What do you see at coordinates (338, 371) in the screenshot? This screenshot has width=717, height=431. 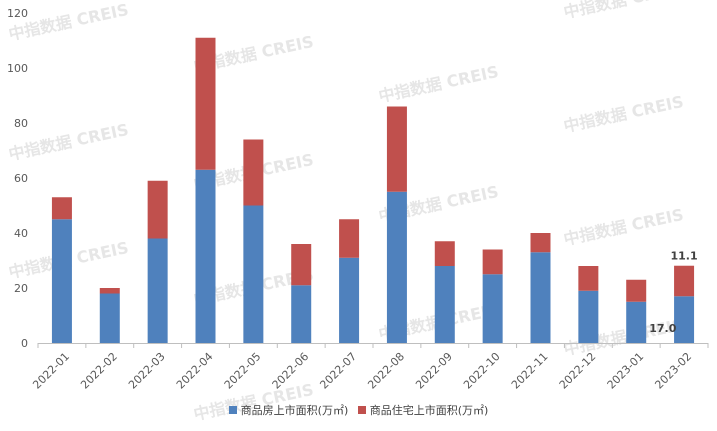 I see `x-tick-label: 2022-07` at bounding box center [338, 371].